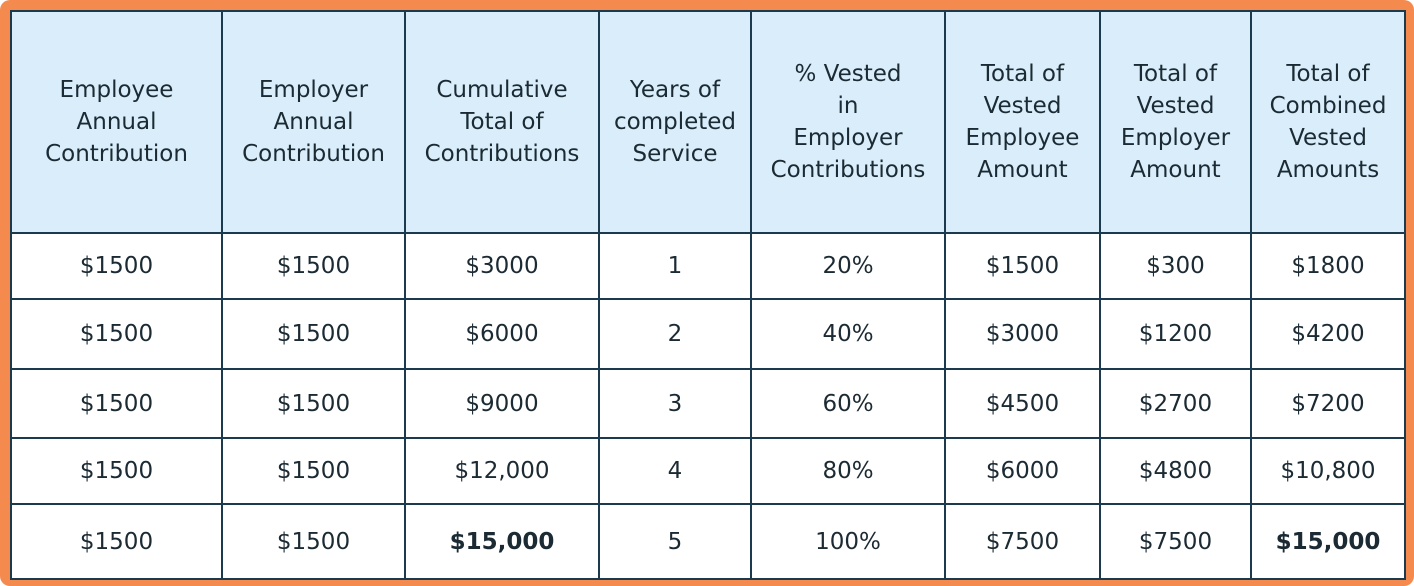 The height and width of the screenshot is (586, 1414). Describe the element at coordinates (848, 106) in the screenshot. I see `header-line: in` at that location.